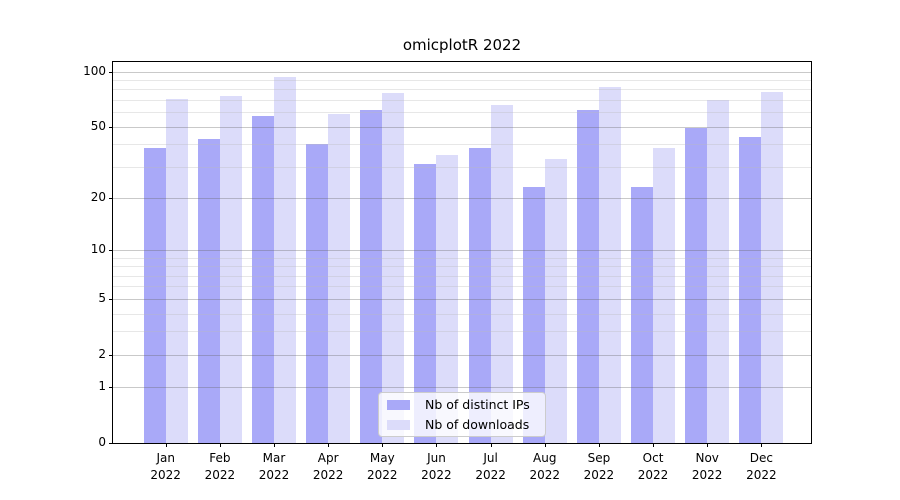  Describe the element at coordinates (102, 442) in the screenshot. I see `y-tick-label-0: 0` at that location.